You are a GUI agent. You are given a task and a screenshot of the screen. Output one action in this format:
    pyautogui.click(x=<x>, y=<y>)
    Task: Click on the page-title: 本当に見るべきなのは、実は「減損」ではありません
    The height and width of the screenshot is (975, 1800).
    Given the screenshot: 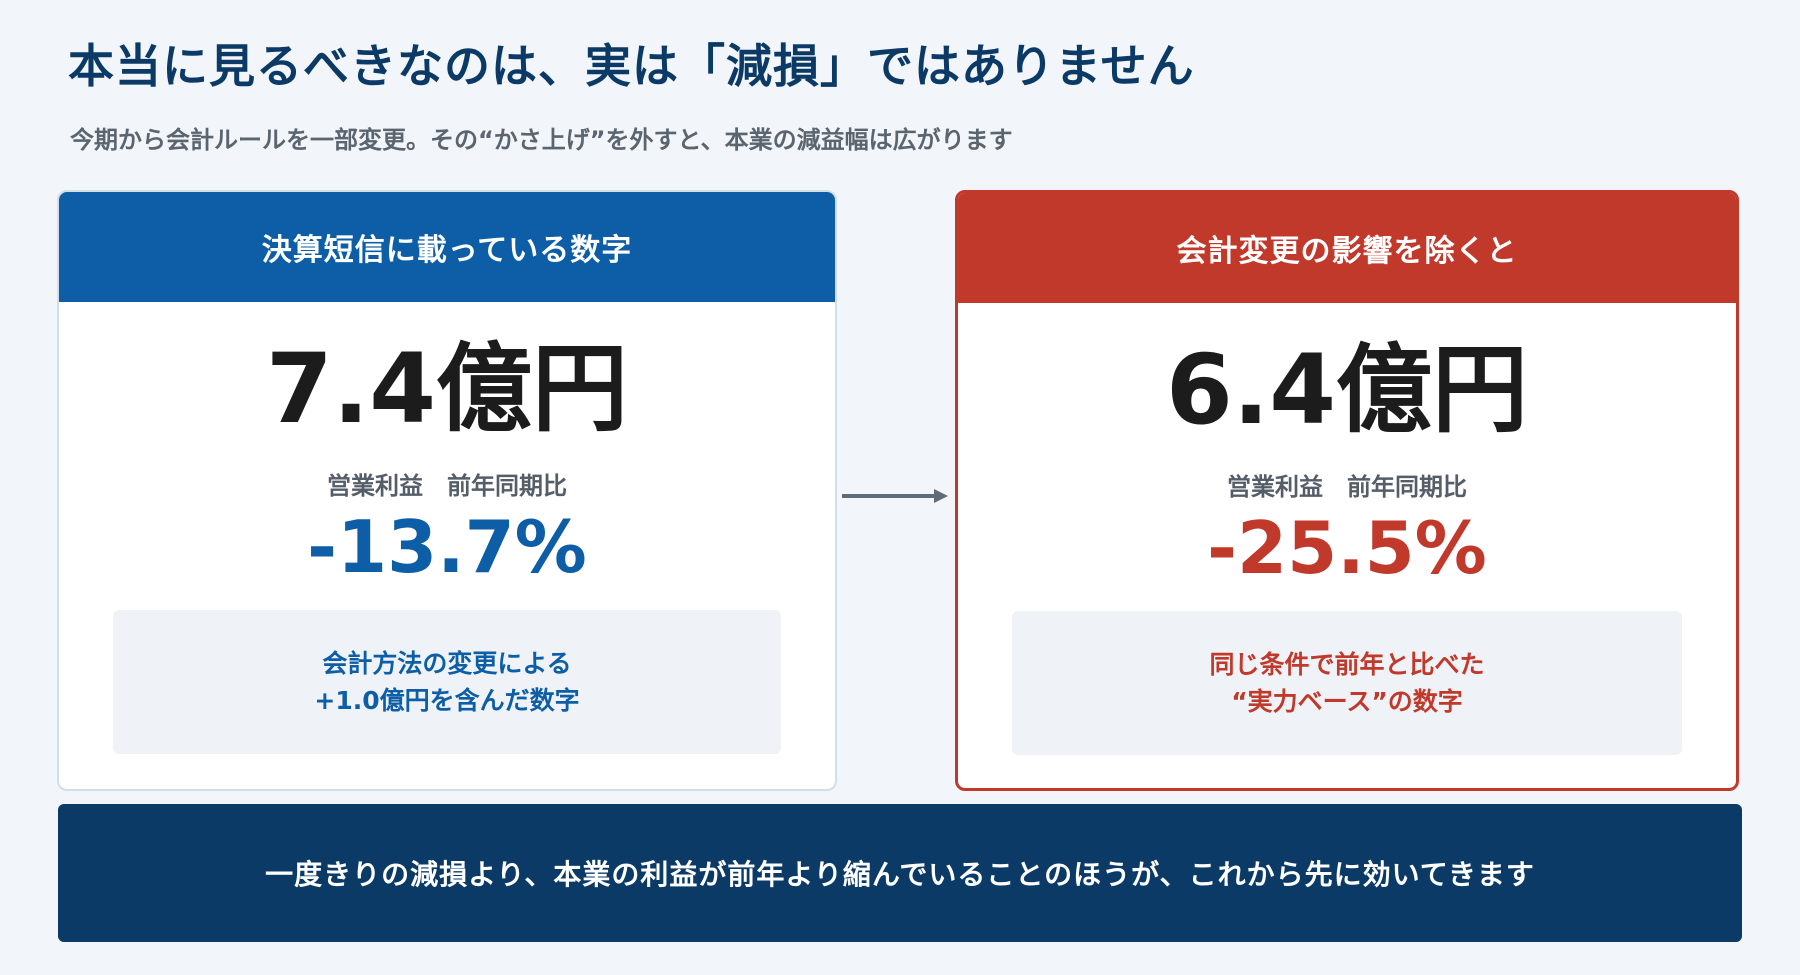 What is the action you would take?
    pyautogui.click(x=631, y=66)
    